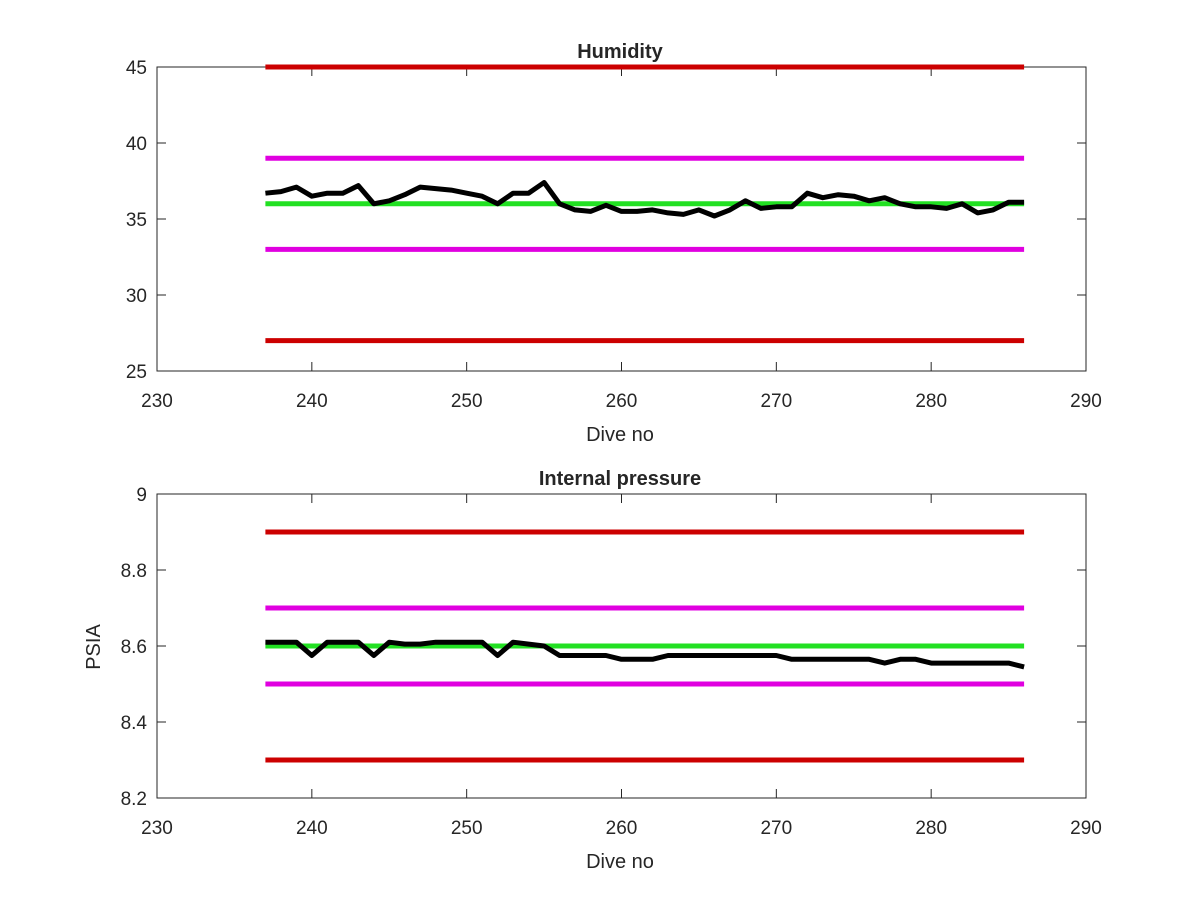  What do you see at coordinates (620, 479) in the screenshot?
I see `panel-title: Internal pressure` at bounding box center [620, 479].